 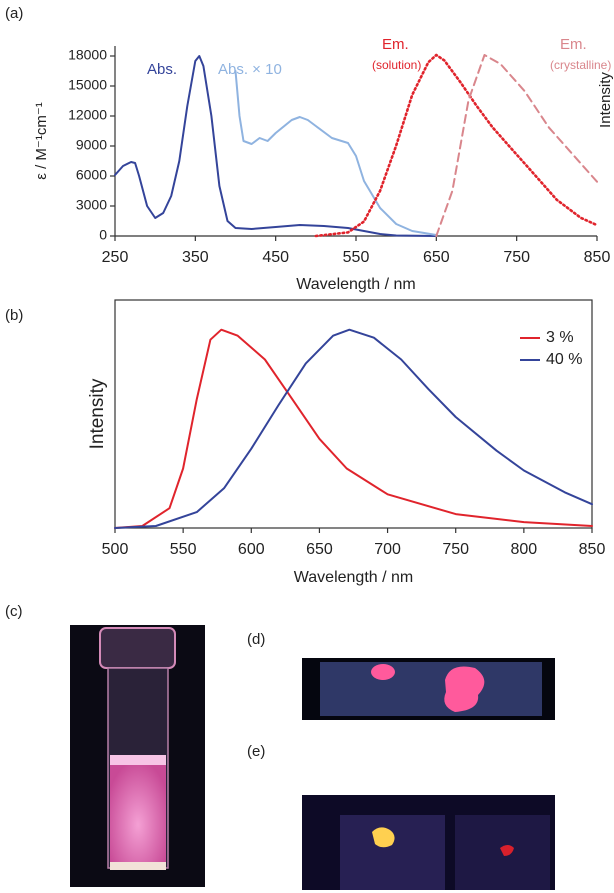 I want to click on panel-label: (e), so click(x=256, y=751).